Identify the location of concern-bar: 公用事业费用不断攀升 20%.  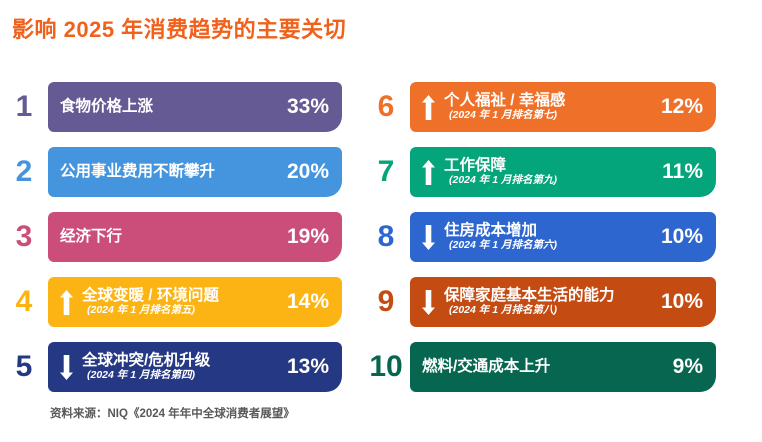
(195, 172).